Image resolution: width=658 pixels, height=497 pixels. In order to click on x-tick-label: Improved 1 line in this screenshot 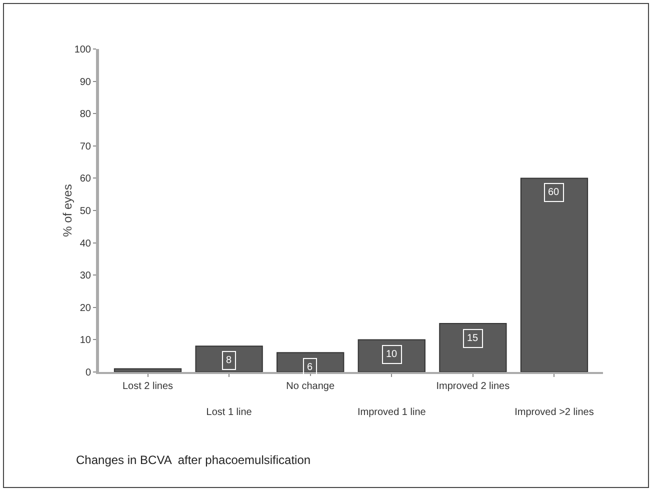, I will do `click(391, 412)`.